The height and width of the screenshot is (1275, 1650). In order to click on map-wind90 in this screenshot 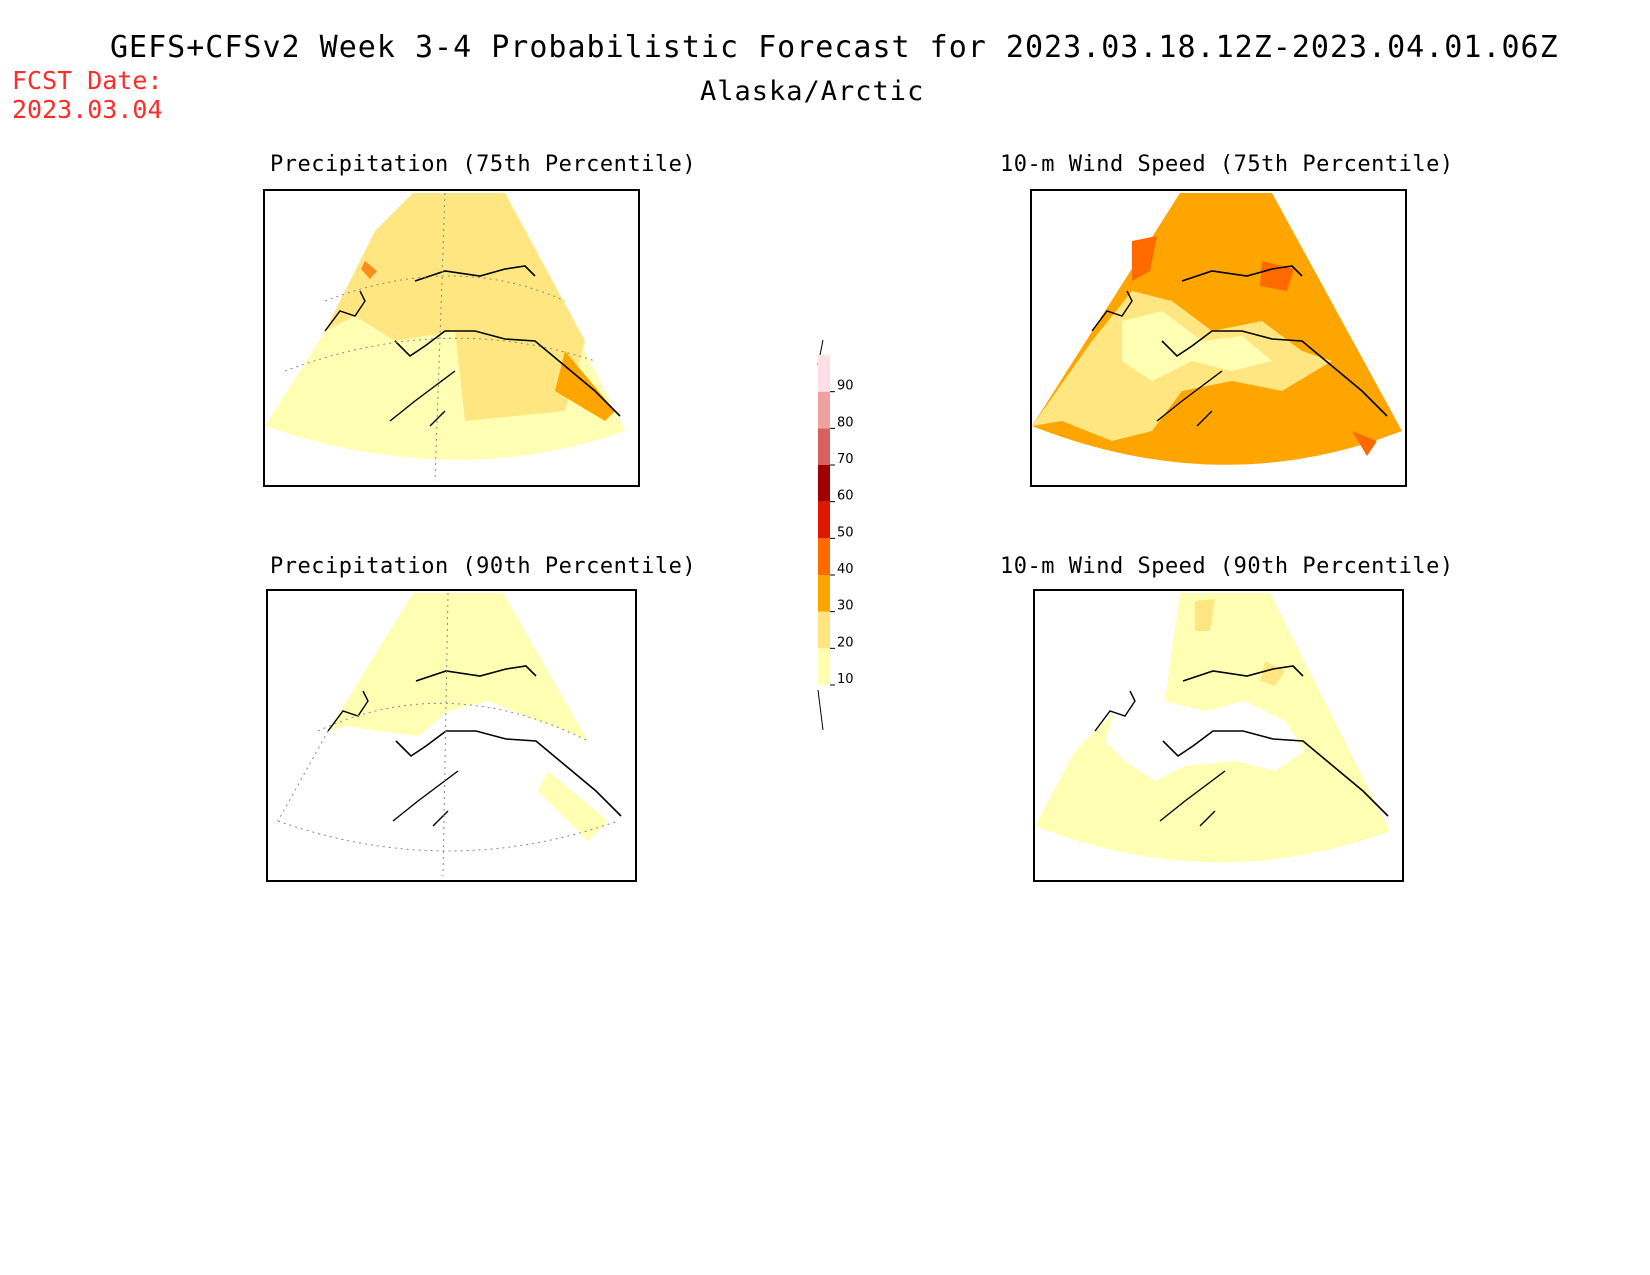, I will do `click(1212, 728)`.